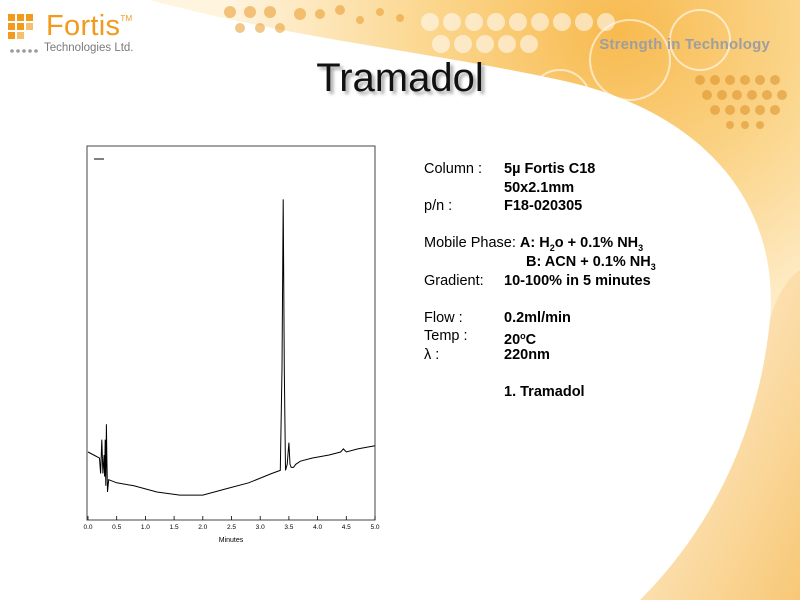 This screenshot has height=600, width=800. What do you see at coordinates (591, 262) in the screenshot?
I see `mobile-phase-b: B: ACN + 0.1% NH3` at bounding box center [591, 262].